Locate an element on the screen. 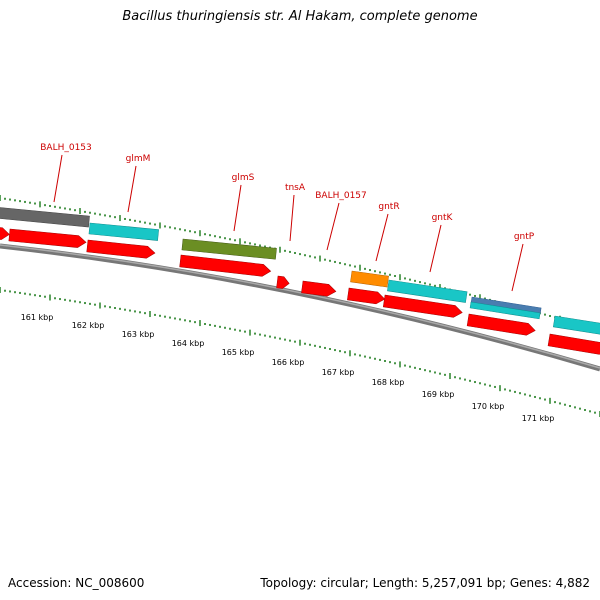 Image resolution: width=600 pixels, height=600 pixels. kbp-label: 162 kbp is located at coordinates (88, 325).